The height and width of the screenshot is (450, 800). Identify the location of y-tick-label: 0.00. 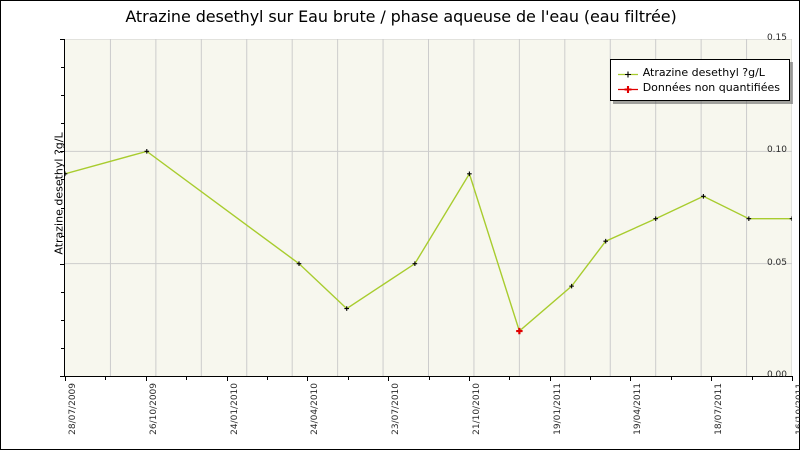
(776, 375).